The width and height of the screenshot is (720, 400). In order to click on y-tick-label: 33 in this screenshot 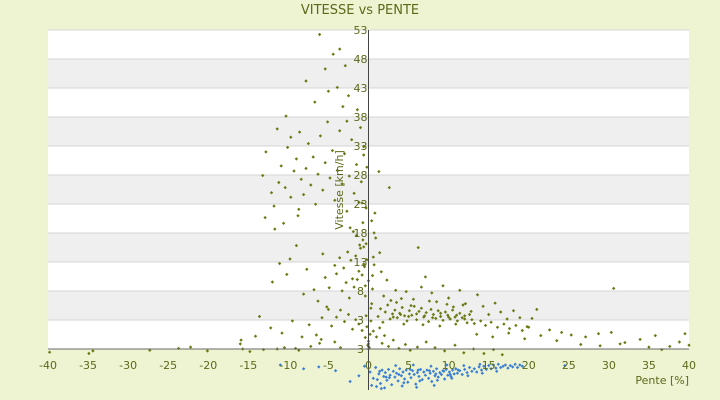, I will do `click(361, 146)`.